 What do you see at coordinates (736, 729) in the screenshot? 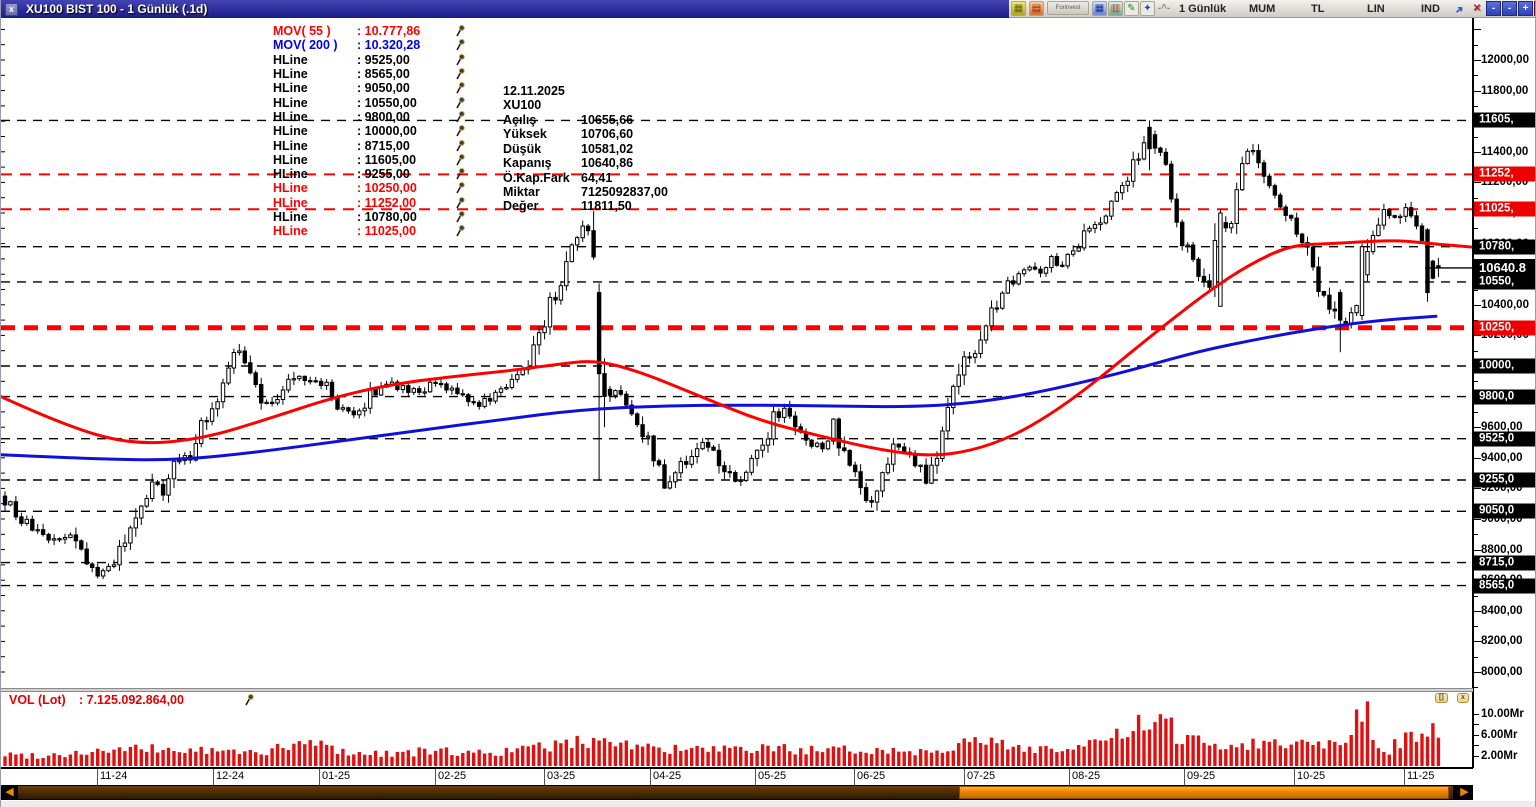
I see `volume-chart-canvas` at bounding box center [736, 729].